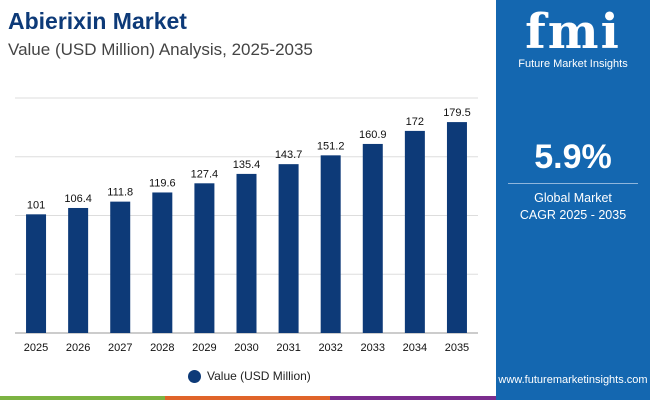 The image size is (650, 400). Describe the element at coordinates (120, 348) in the screenshot. I see `x-tick-label: 2027` at that location.